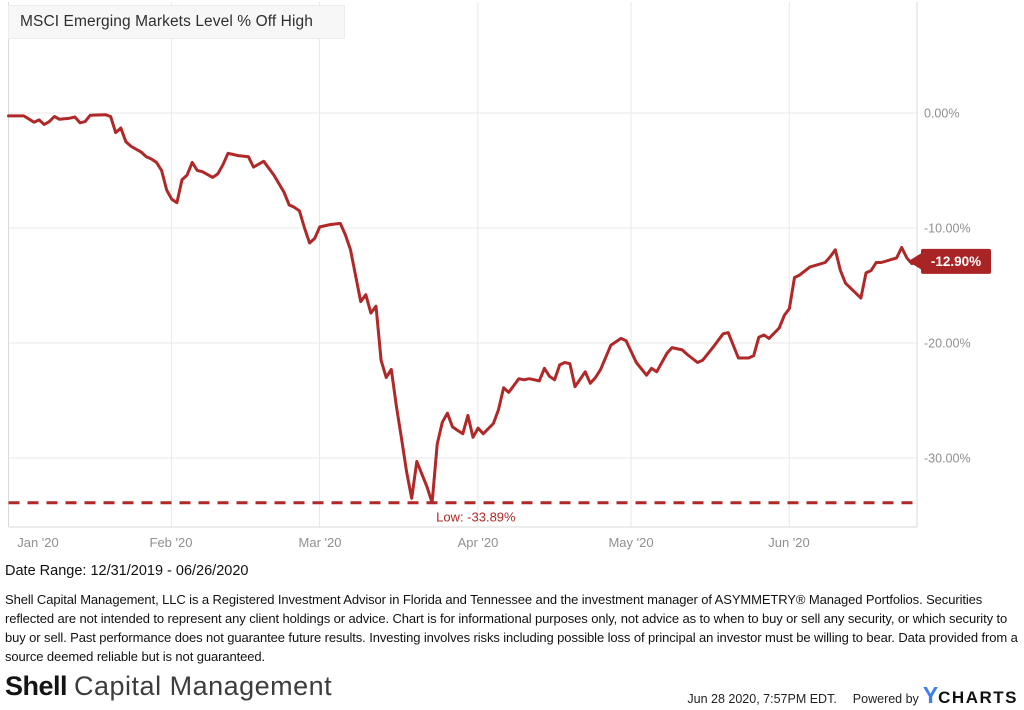  I want to click on chart-title-box: MSCI Emerging Markets Level % Off High, so click(176, 22).